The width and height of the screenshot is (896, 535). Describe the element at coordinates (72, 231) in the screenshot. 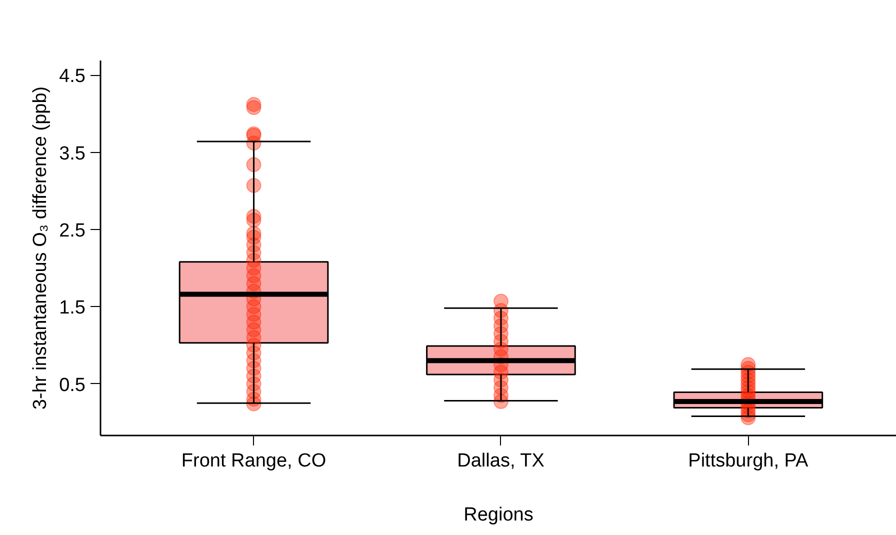

I see `y-tick-label: 2.5` at that location.